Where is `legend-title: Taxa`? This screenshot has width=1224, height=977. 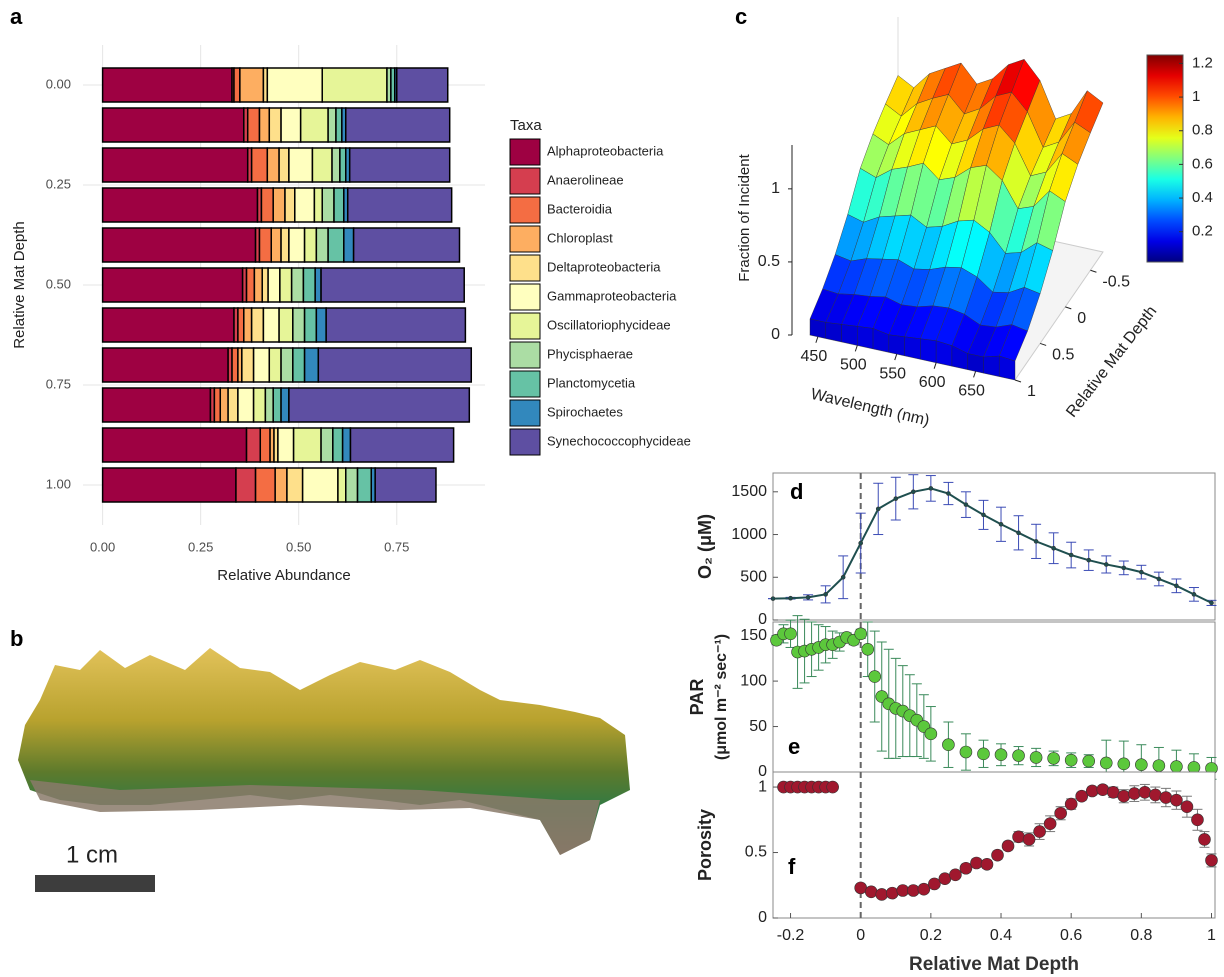 legend-title: Taxa is located at coordinates (526, 125).